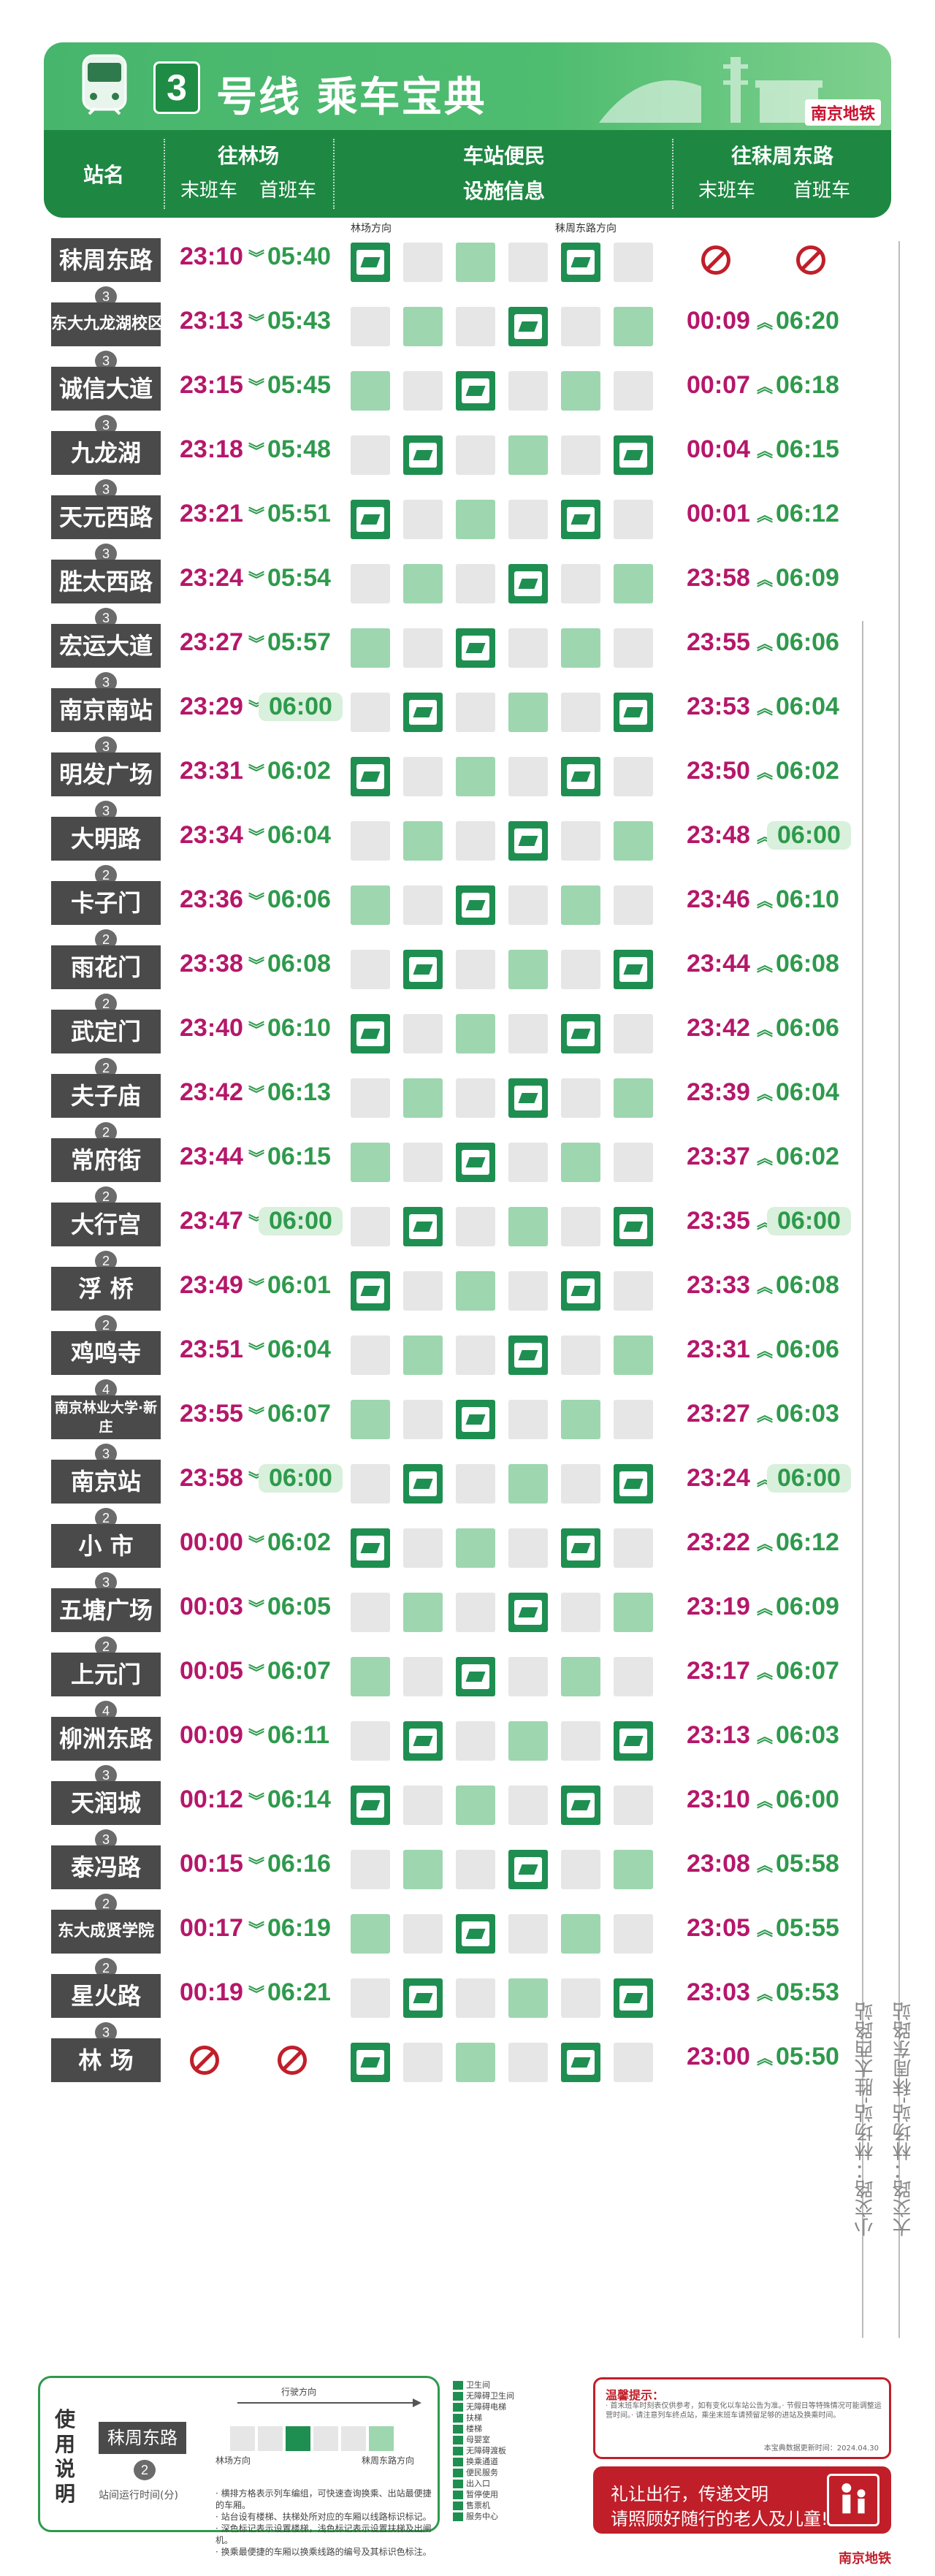 Image resolution: width=935 pixels, height=2576 pixels. What do you see at coordinates (299, 513) in the screenshot?
I see `first-train-time: 05:51` at bounding box center [299, 513].